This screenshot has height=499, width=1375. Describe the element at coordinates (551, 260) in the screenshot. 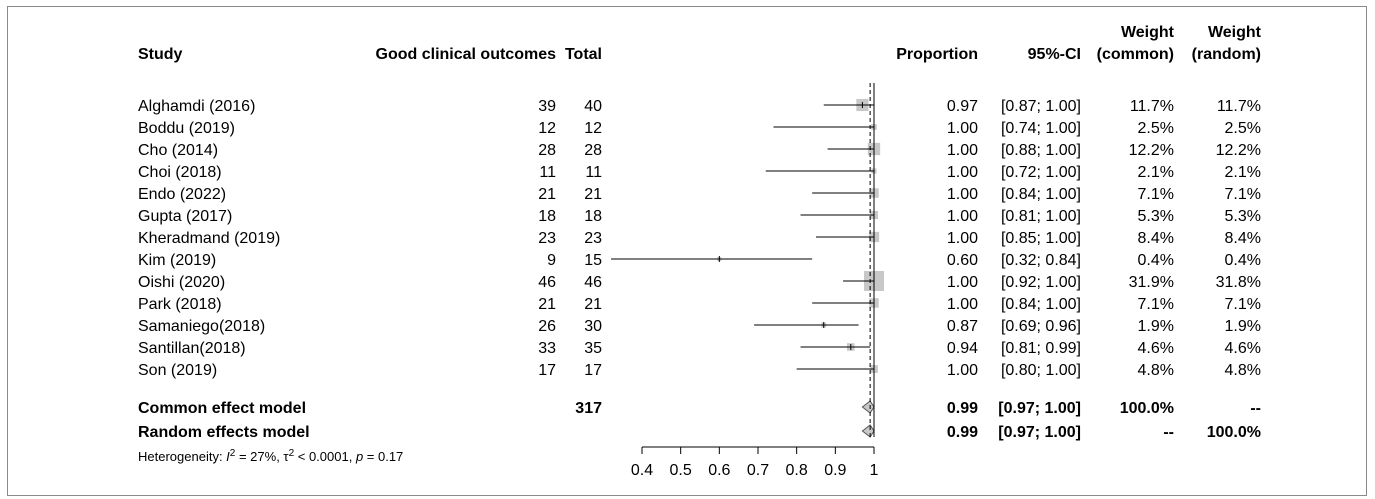

I see `events-value: 9` at that location.